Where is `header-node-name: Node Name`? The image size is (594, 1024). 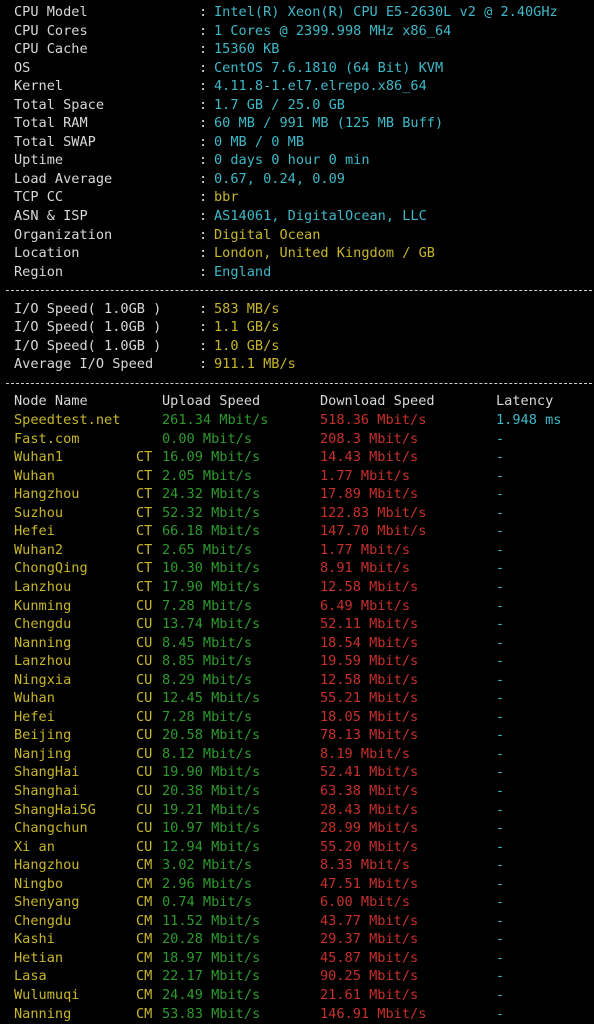 header-node-name: Node Name is located at coordinates (51, 401).